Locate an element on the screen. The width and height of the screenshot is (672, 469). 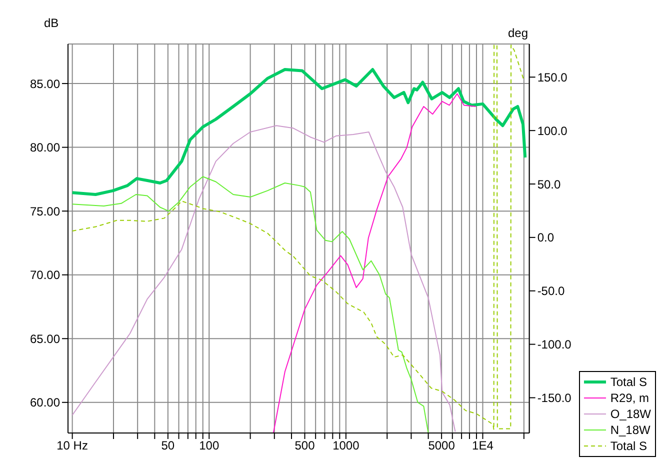
y2-tick-label: -150.0 is located at coordinates (554, 397).